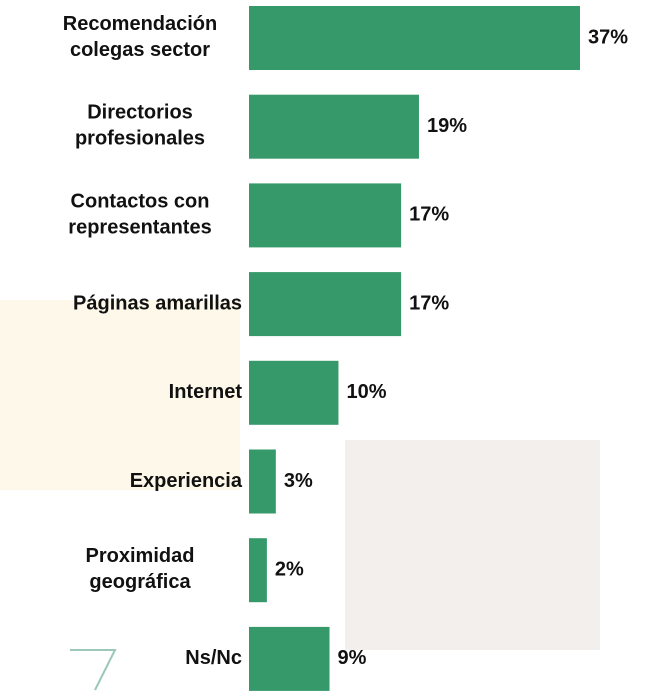  Describe the element at coordinates (140, 37) in the screenshot. I see `category-label: Recomendación colegas sector` at that location.